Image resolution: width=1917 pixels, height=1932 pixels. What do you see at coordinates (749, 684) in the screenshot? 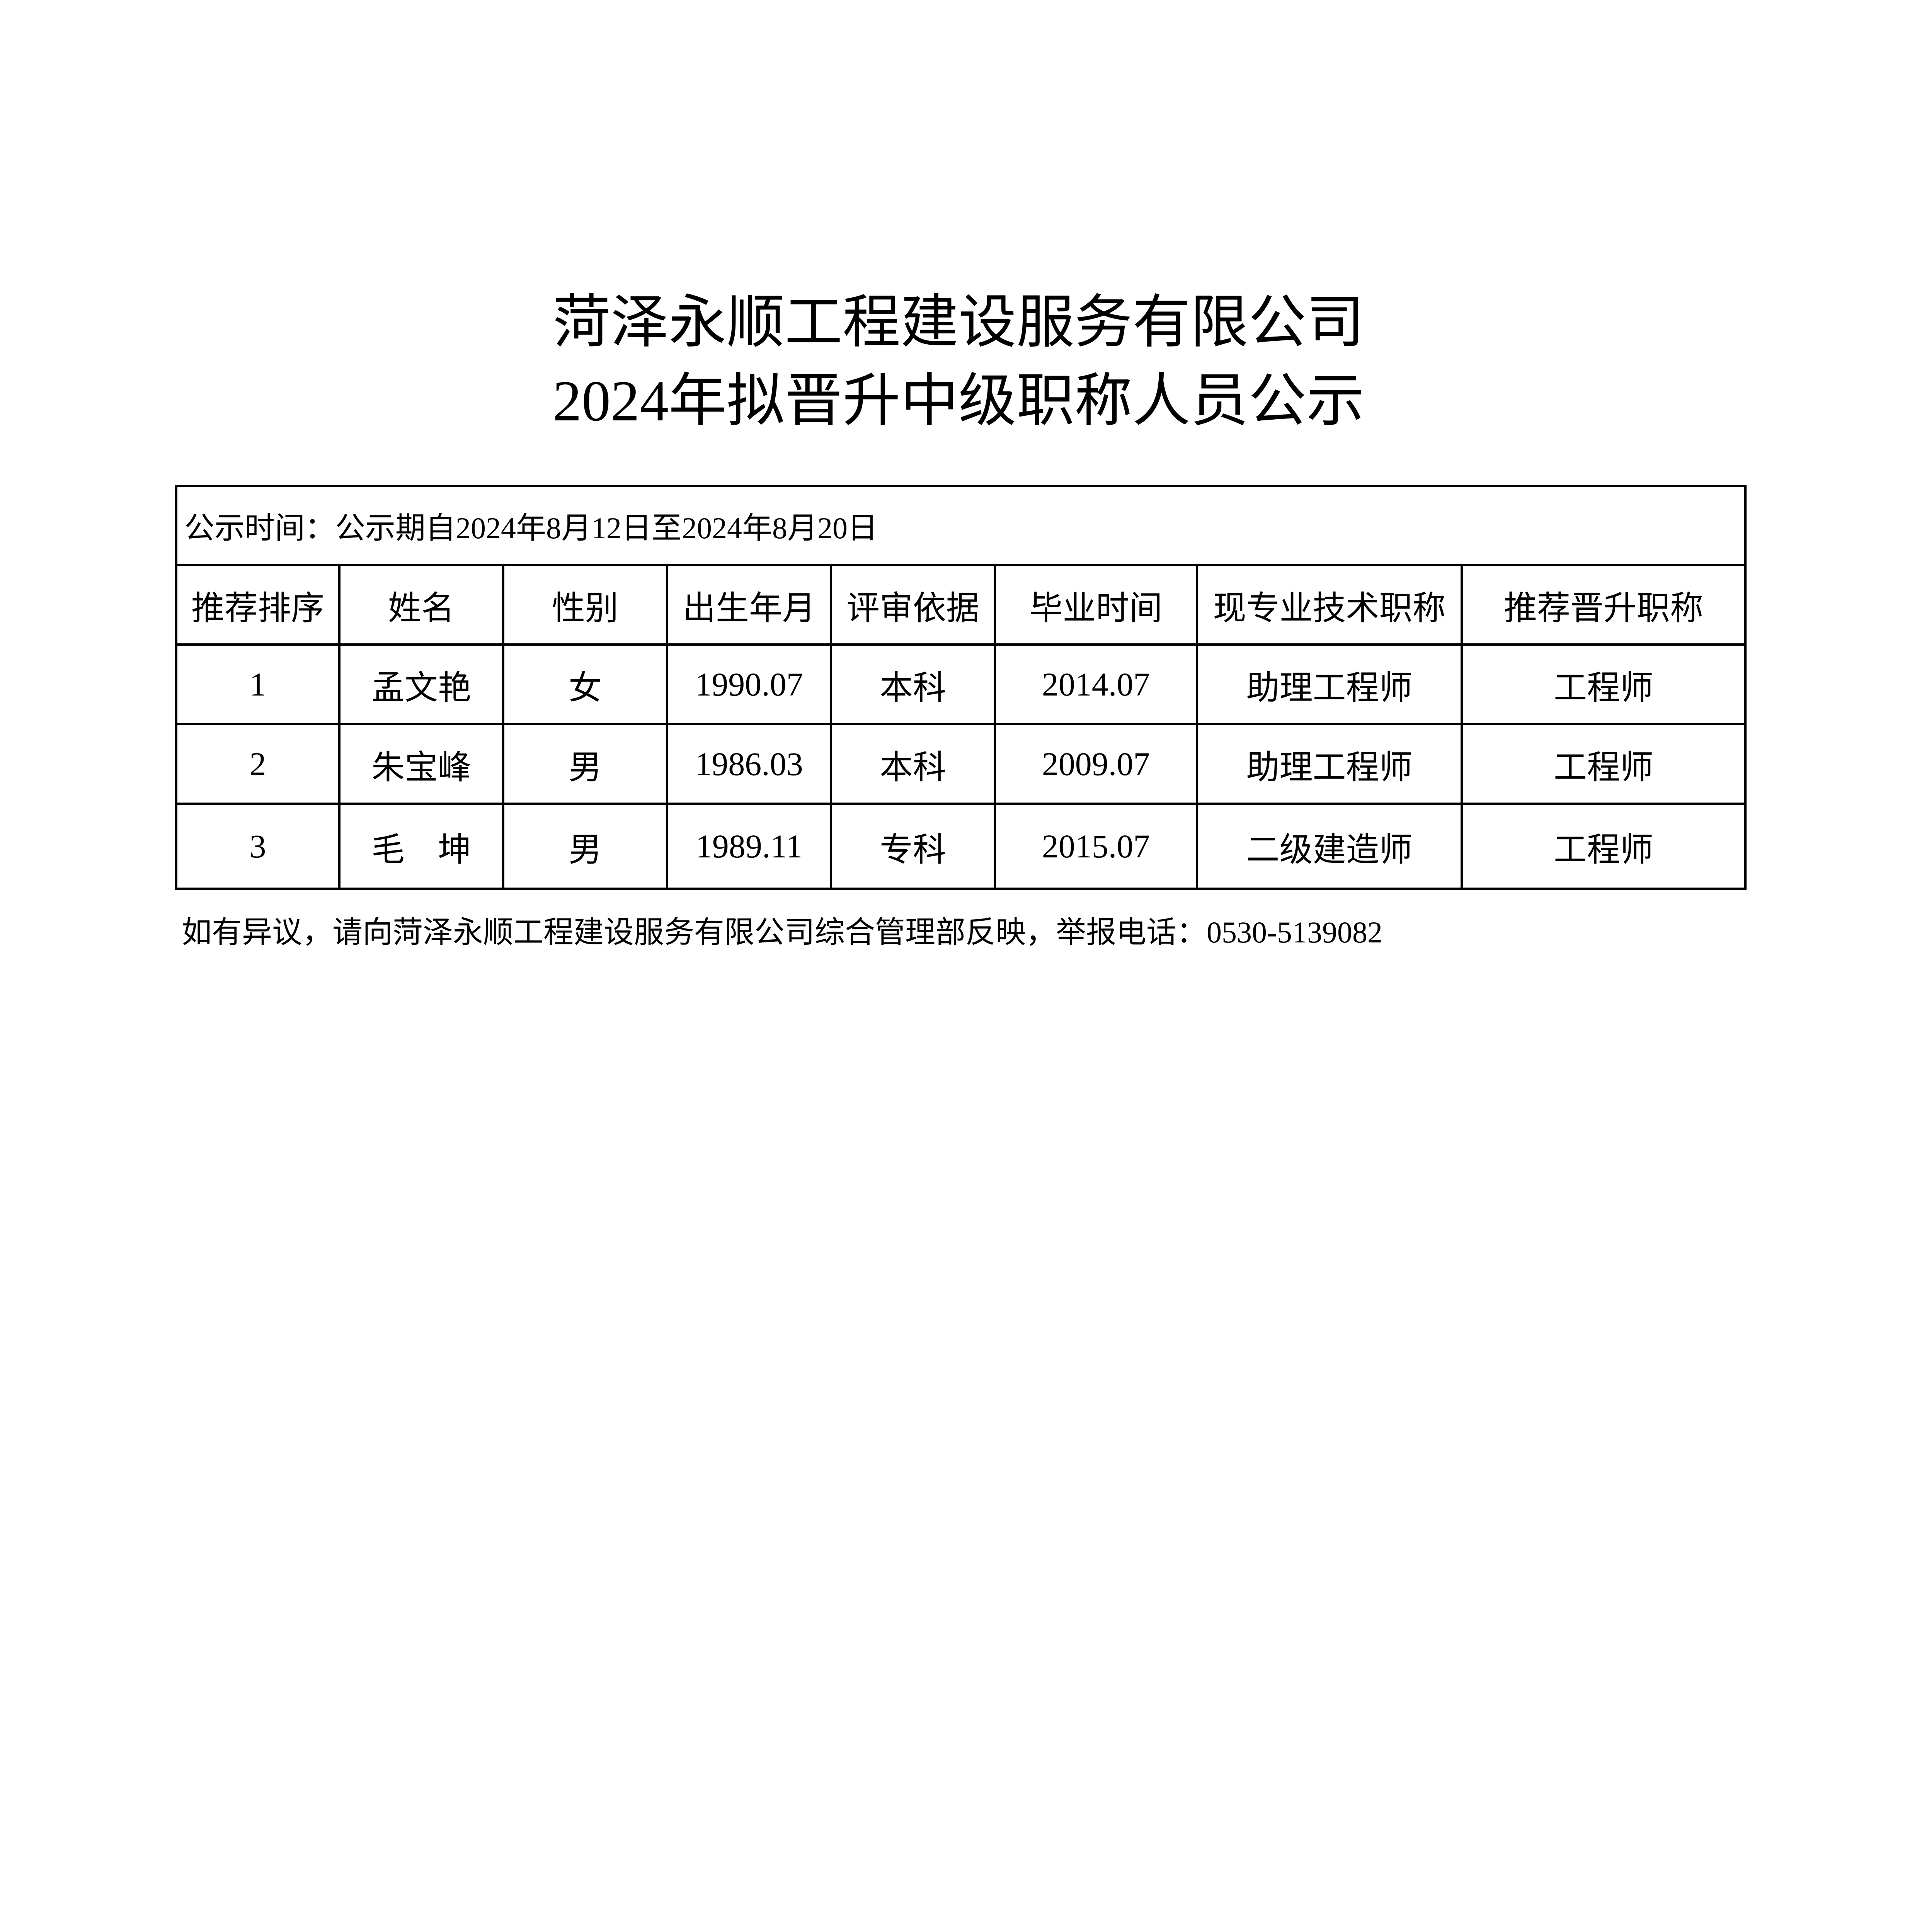
I see `cell-birth: 1990.07` at bounding box center [749, 684].